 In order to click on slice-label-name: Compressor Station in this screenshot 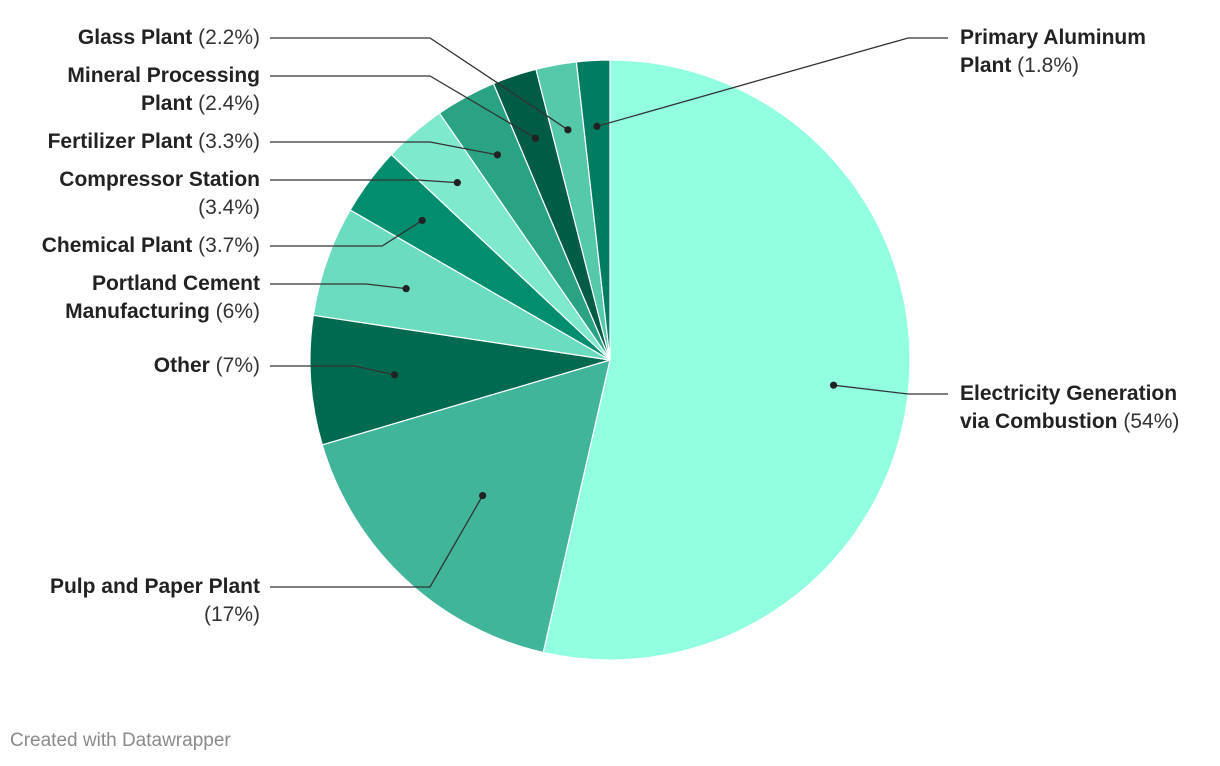, I will do `click(159, 179)`.